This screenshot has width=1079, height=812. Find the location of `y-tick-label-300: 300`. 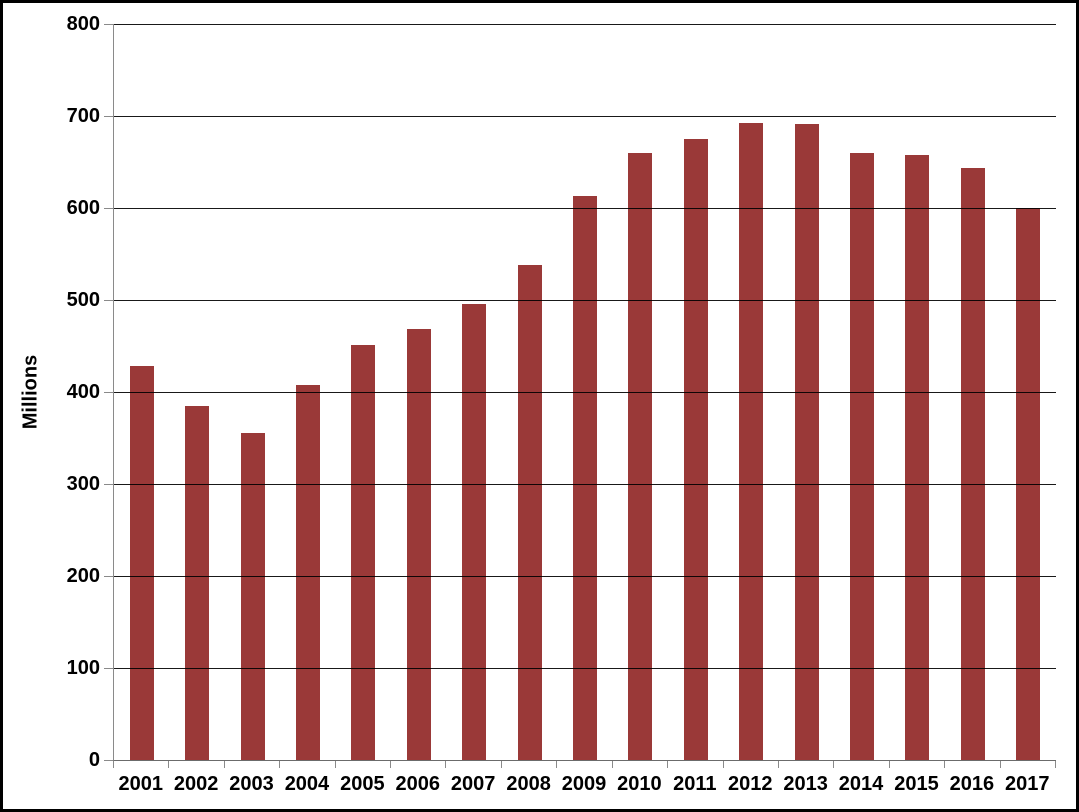

y-tick-label-300: 300 is located at coordinates (83, 484).